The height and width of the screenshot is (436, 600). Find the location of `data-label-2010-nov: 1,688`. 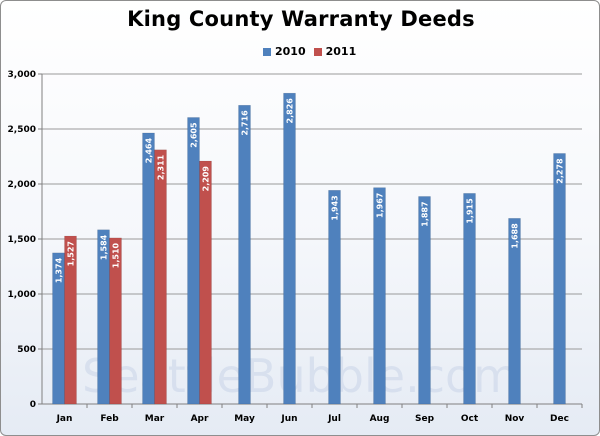

data-label-2010-nov: 1,688 is located at coordinates (515, 236).